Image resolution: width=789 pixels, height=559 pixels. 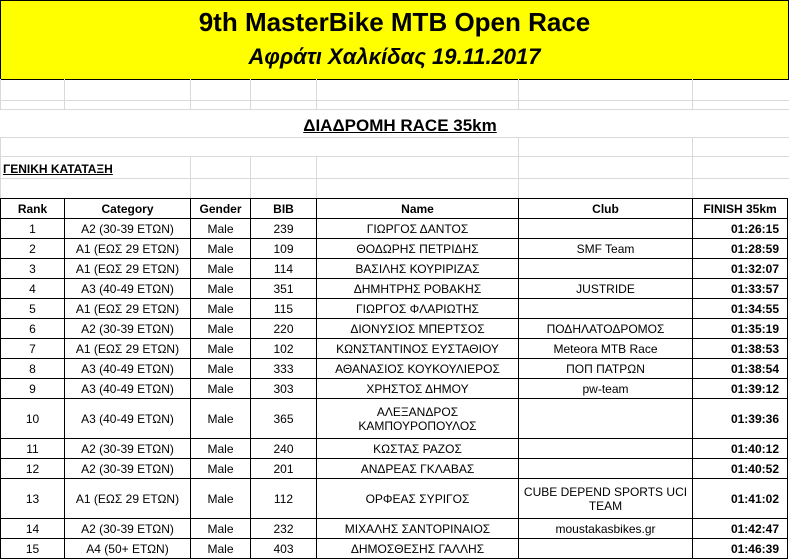 I want to click on cell-bib: 239, so click(x=283, y=228).